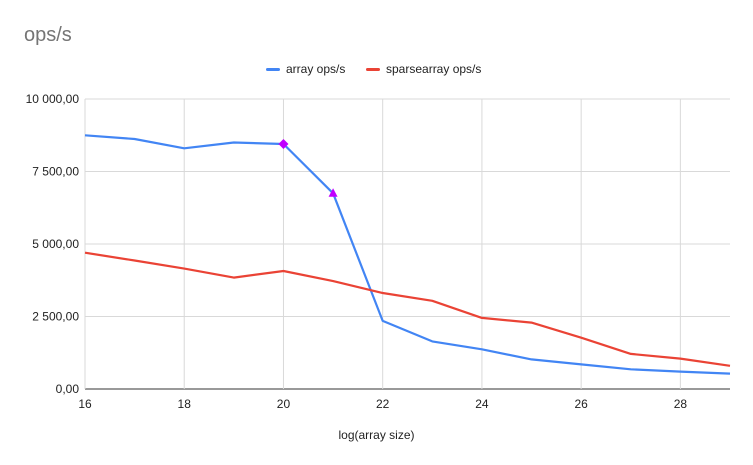  I want to click on legend-swatch-array, so click(273, 70).